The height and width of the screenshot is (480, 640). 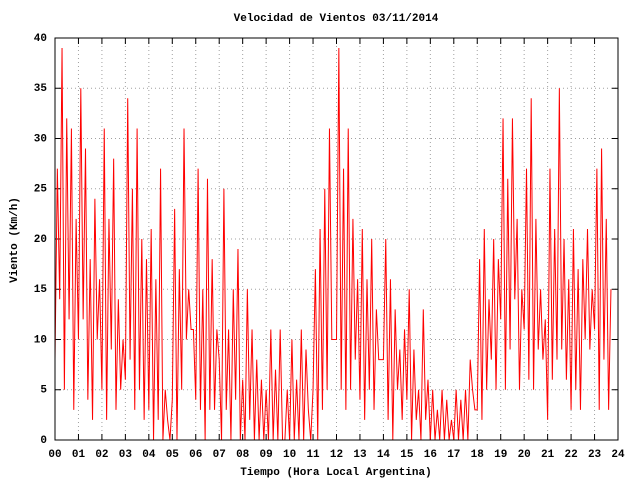 What do you see at coordinates (40, 340) in the screenshot?
I see `y-tick-label: 10` at bounding box center [40, 340].